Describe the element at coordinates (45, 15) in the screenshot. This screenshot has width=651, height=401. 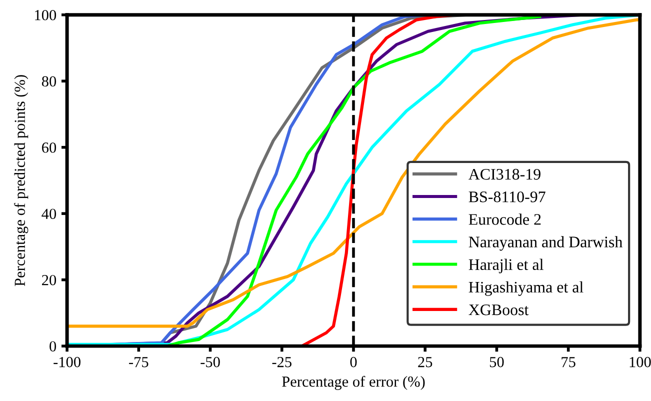
I see `y-tick-label: 100` at that location.